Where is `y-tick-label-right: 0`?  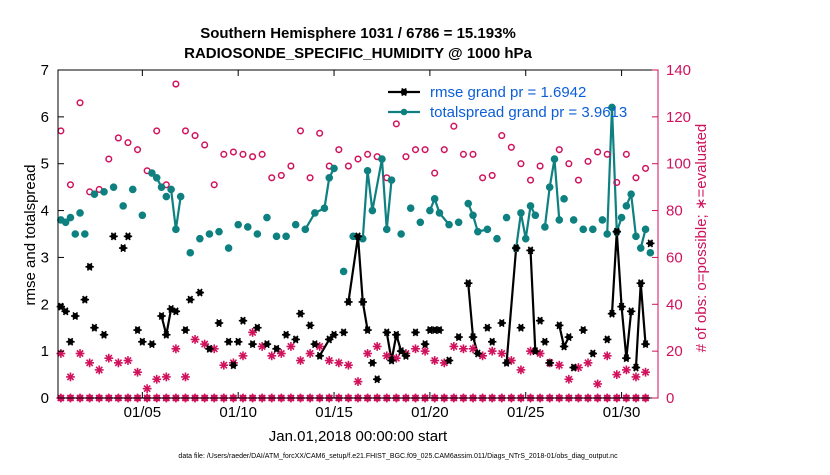 y-tick-label-right: 0 is located at coordinates (670, 398).